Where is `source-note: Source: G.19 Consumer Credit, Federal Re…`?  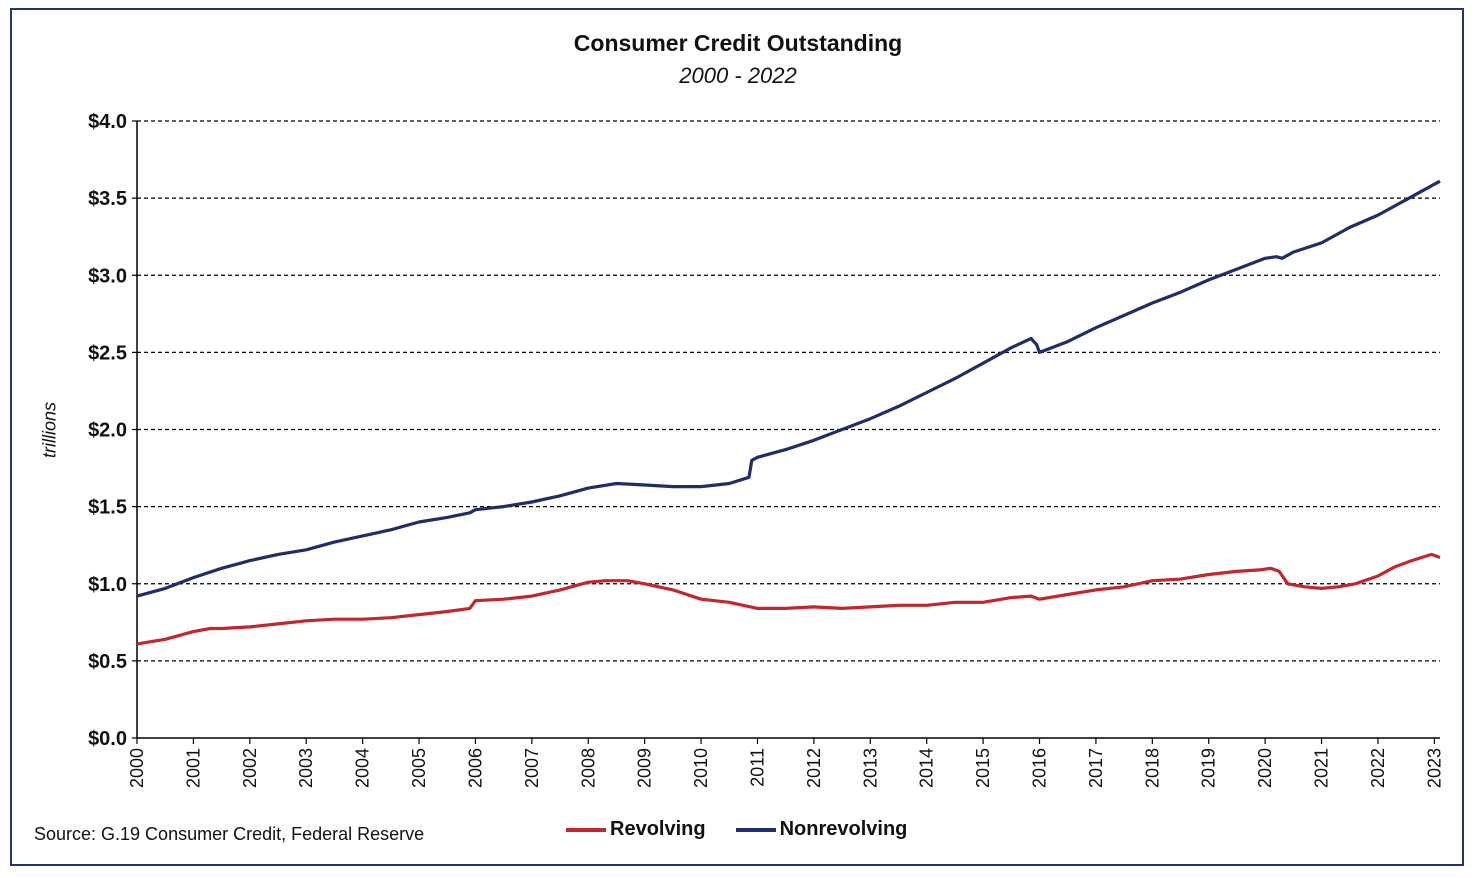
source-note: Source: G.19 Consumer Credit, Federal Re… is located at coordinates (229, 834).